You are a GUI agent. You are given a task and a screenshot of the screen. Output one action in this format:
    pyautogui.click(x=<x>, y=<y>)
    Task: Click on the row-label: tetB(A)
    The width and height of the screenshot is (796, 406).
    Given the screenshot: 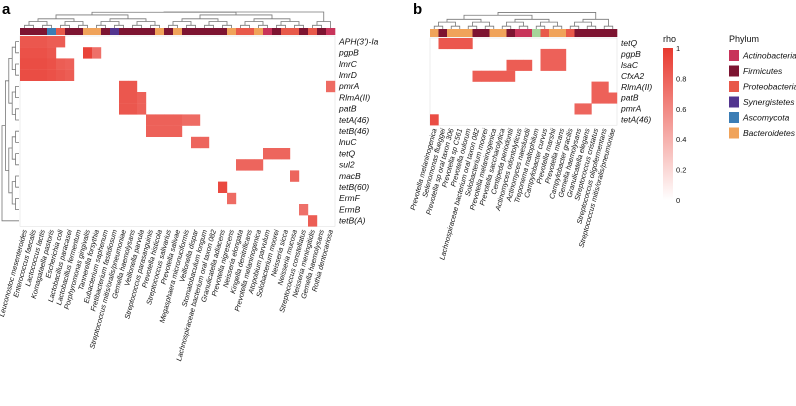 What is the action you would take?
    pyautogui.click(x=352, y=221)
    